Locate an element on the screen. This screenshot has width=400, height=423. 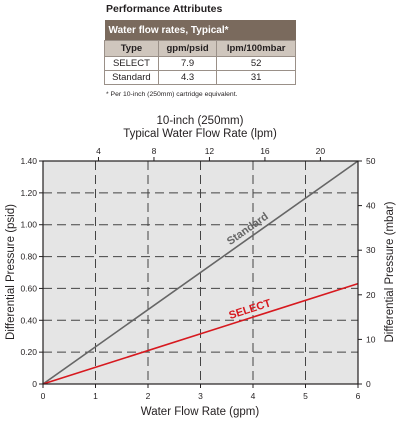
table-cell: Standard is located at coordinates (131, 77).